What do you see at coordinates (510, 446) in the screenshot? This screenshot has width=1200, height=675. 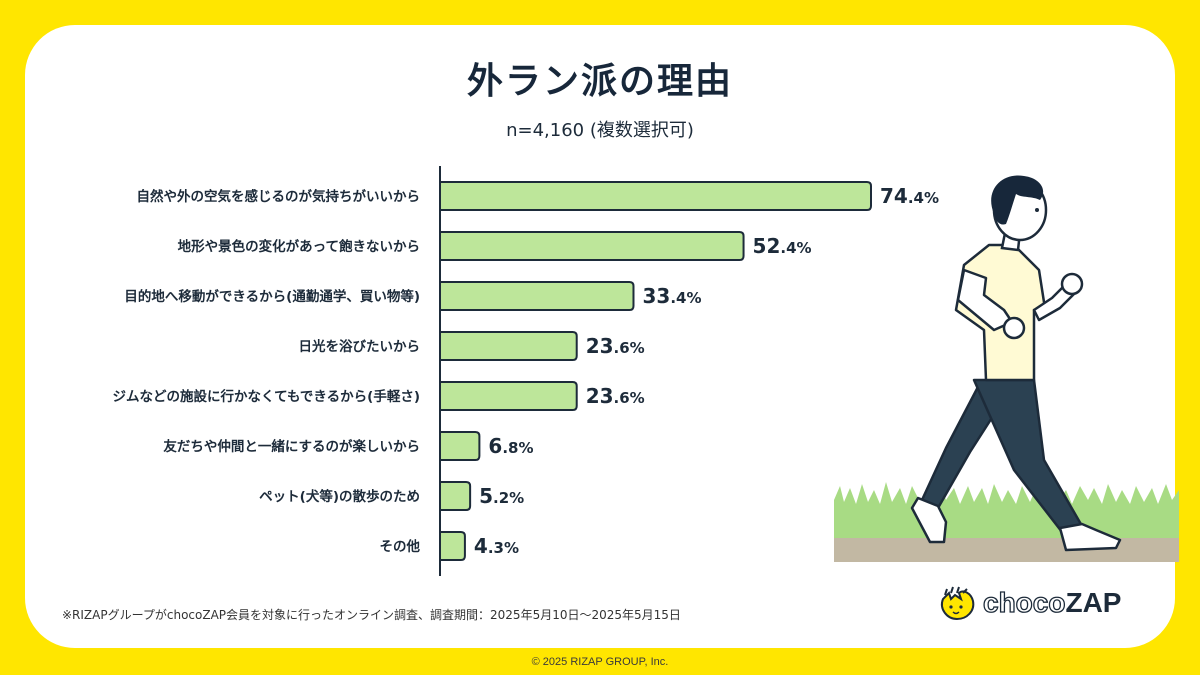 I see `value-label: 6.8%` at bounding box center [510, 446].